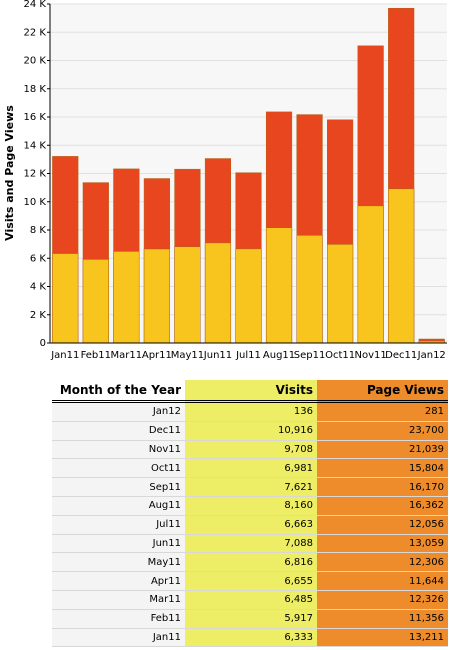 The width and height of the screenshot is (450, 650). Describe the element at coordinates (279, 355) in the screenshot. I see `x-tick-label: Aug11` at that location.